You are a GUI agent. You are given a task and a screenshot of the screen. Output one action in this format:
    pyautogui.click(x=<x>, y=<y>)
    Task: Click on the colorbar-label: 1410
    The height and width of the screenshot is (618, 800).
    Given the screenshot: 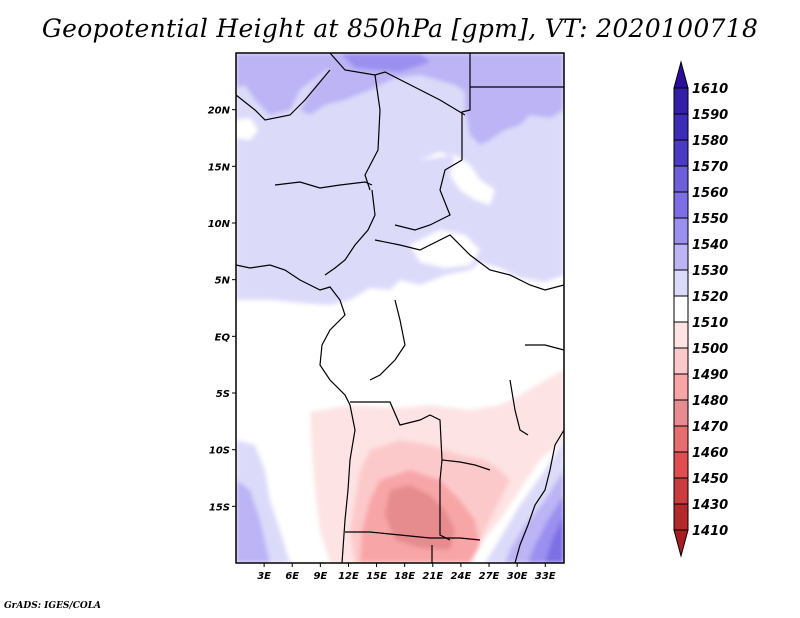 What is the action you would take?
    pyautogui.click(x=710, y=531)
    